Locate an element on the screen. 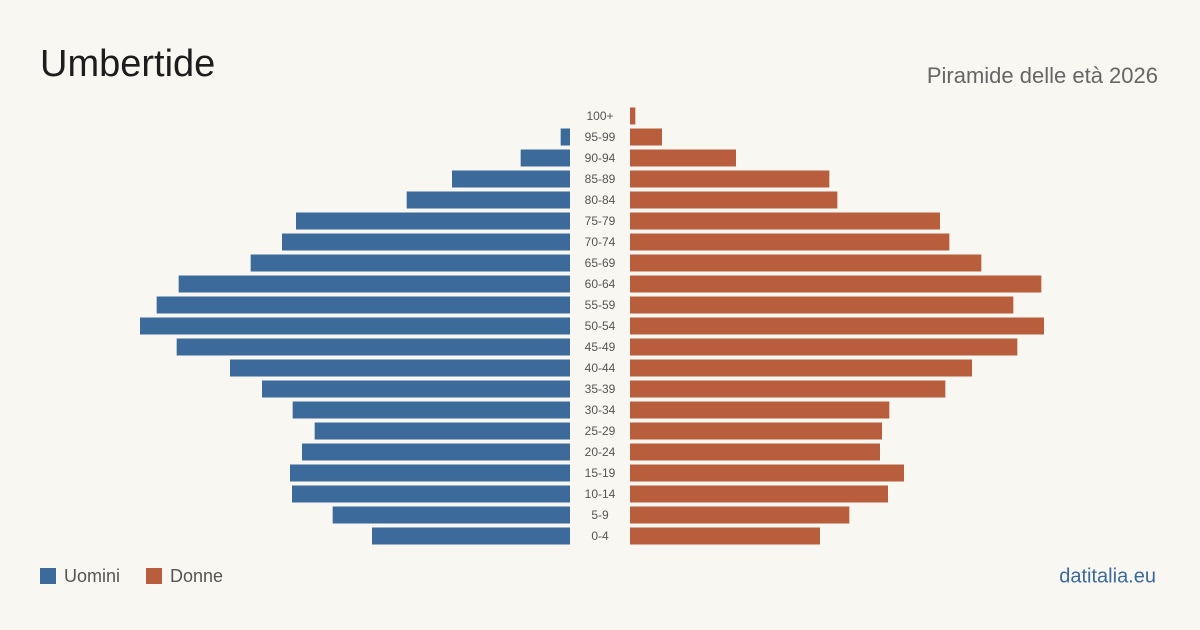 This screenshot has width=1200, height=630. age-label: 30-34 is located at coordinates (600, 410).